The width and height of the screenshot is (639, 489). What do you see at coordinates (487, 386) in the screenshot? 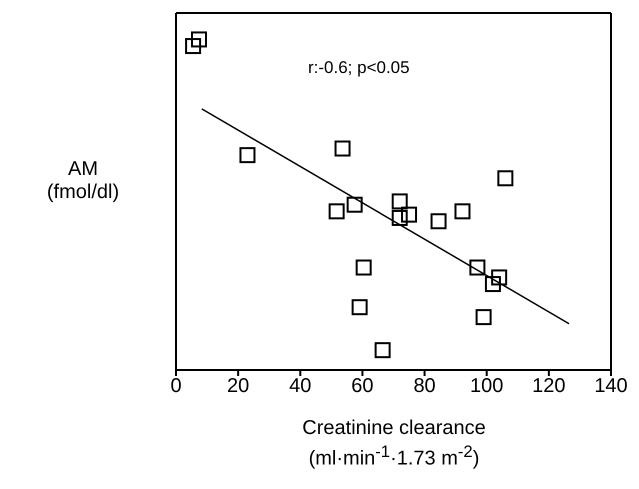
I see `x-tick-label: 100` at bounding box center [487, 386].